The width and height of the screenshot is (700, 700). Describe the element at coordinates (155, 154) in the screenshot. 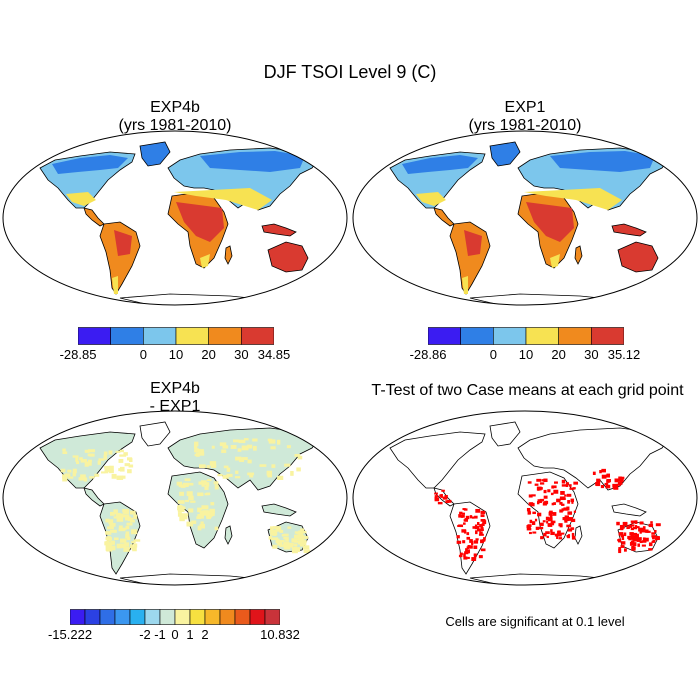

I see `land-greenland` at that location.